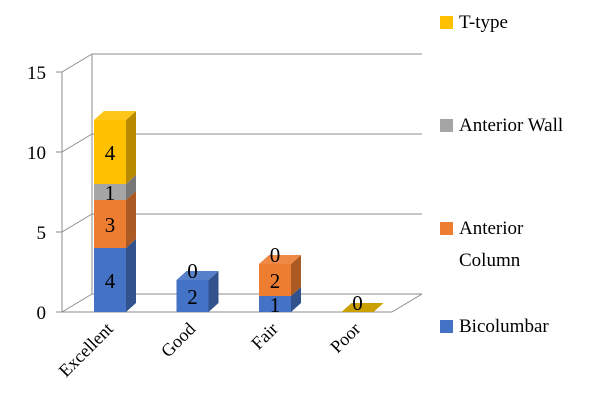 The image size is (611, 412). I want to click on bar-excellent-anterior-column, so click(110, 224).